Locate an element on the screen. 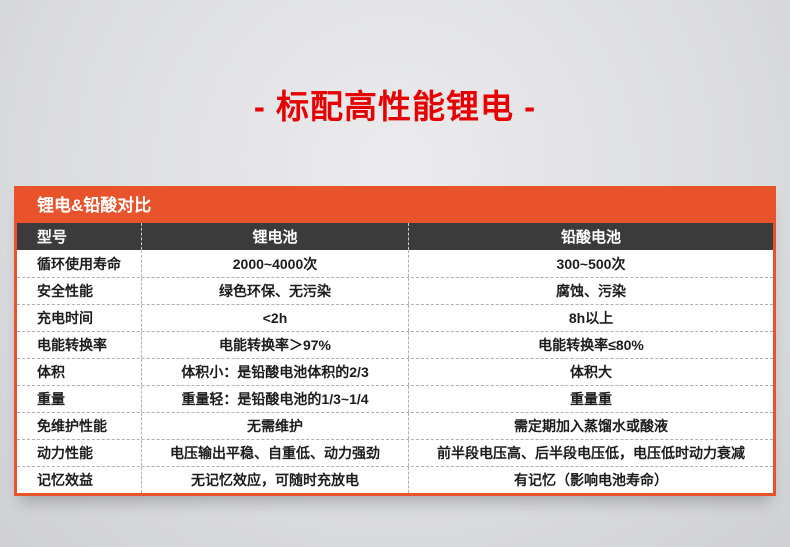  row-lead-acid-value: 前半段电压高、后半段电压低，电压低时动力衰减 is located at coordinates (591, 453).